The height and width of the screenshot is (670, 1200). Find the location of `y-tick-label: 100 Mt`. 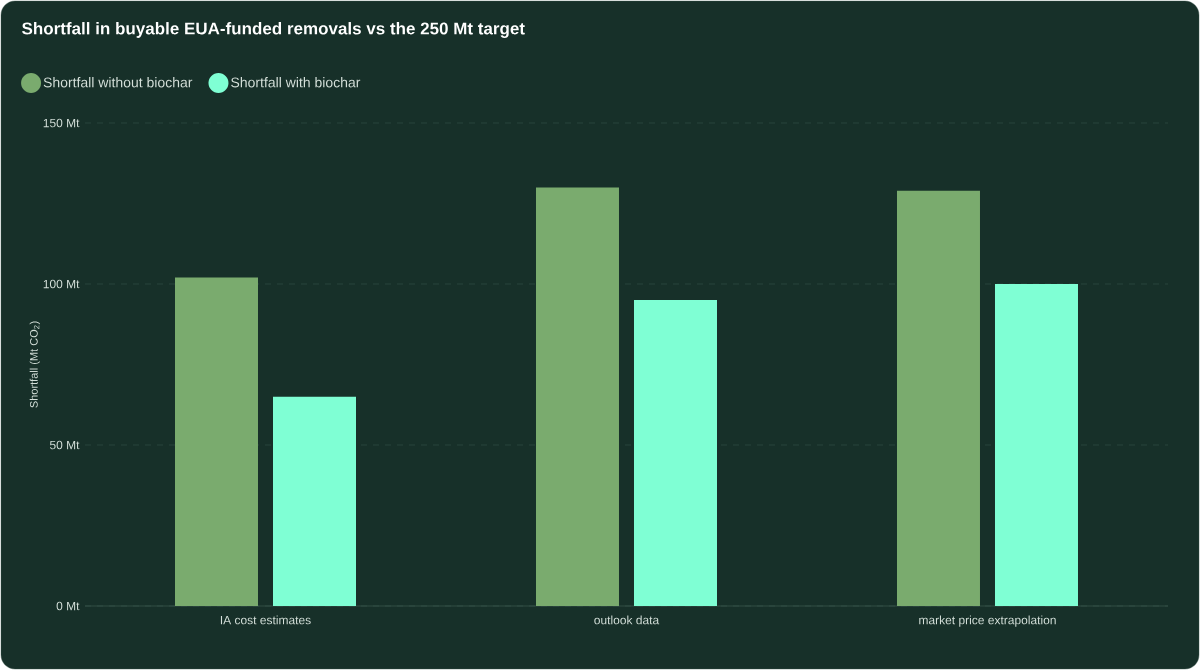

y-tick-label: 100 Mt is located at coordinates (61, 284).